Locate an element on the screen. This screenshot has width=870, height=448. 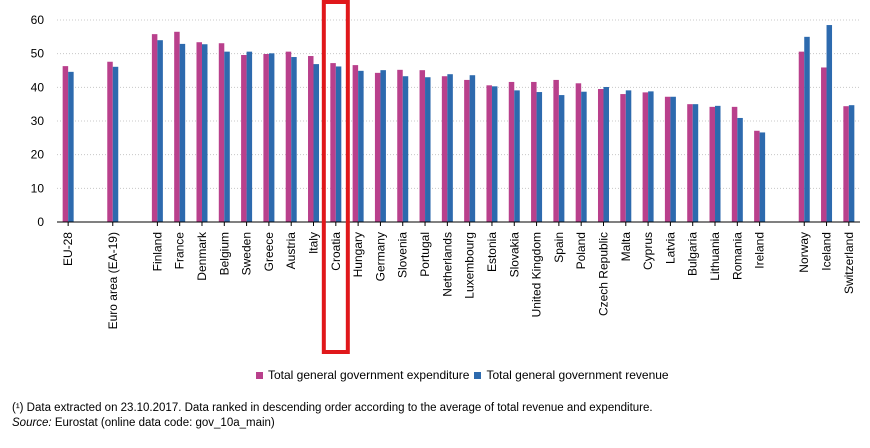
x-tick-label: Belgium is located at coordinates (224, 253).